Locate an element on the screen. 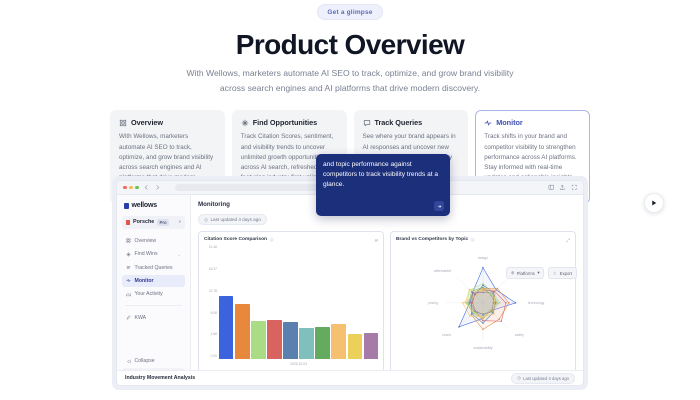  sidebar-item-label: Your Activity is located at coordinates (148, 294).